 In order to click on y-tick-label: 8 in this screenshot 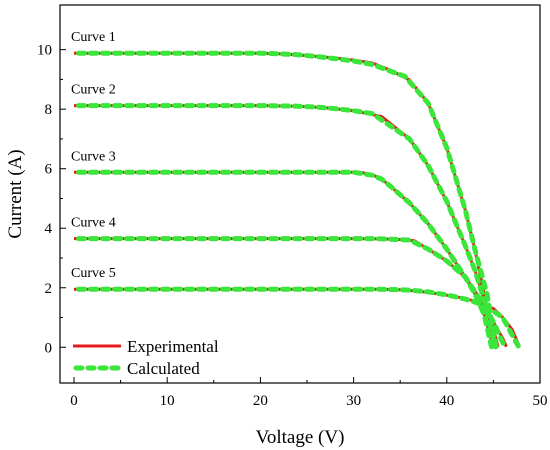, I will do `click(49, 110)`.